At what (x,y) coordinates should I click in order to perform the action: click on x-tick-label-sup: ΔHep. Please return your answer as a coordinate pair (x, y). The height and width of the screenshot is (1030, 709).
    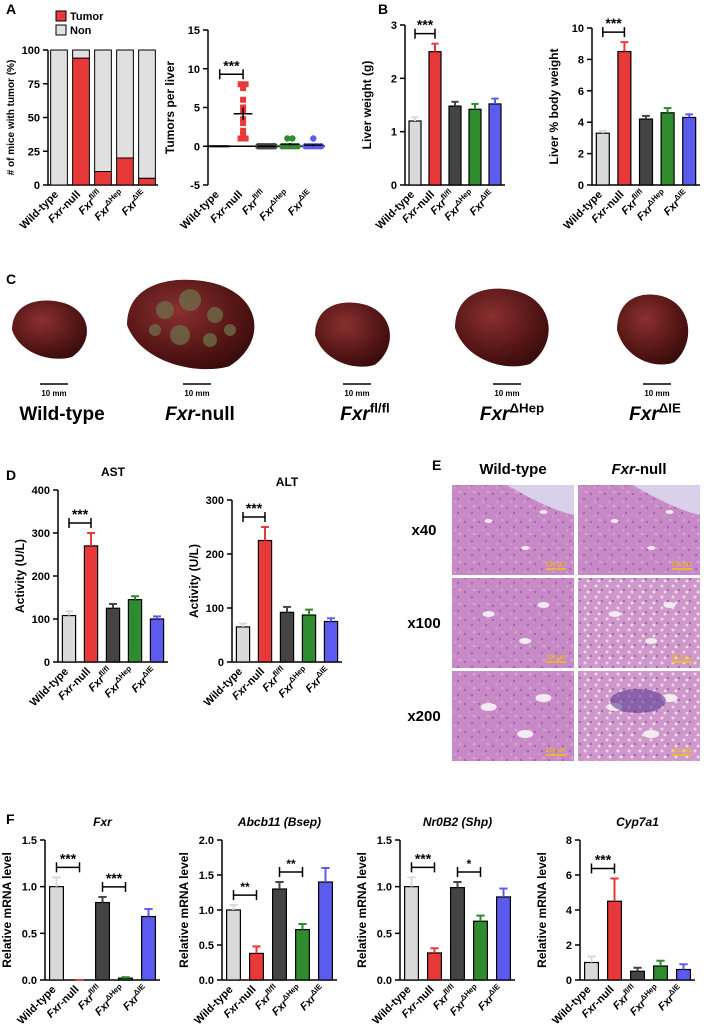
    Looking at the image, I should click on (655, 197).